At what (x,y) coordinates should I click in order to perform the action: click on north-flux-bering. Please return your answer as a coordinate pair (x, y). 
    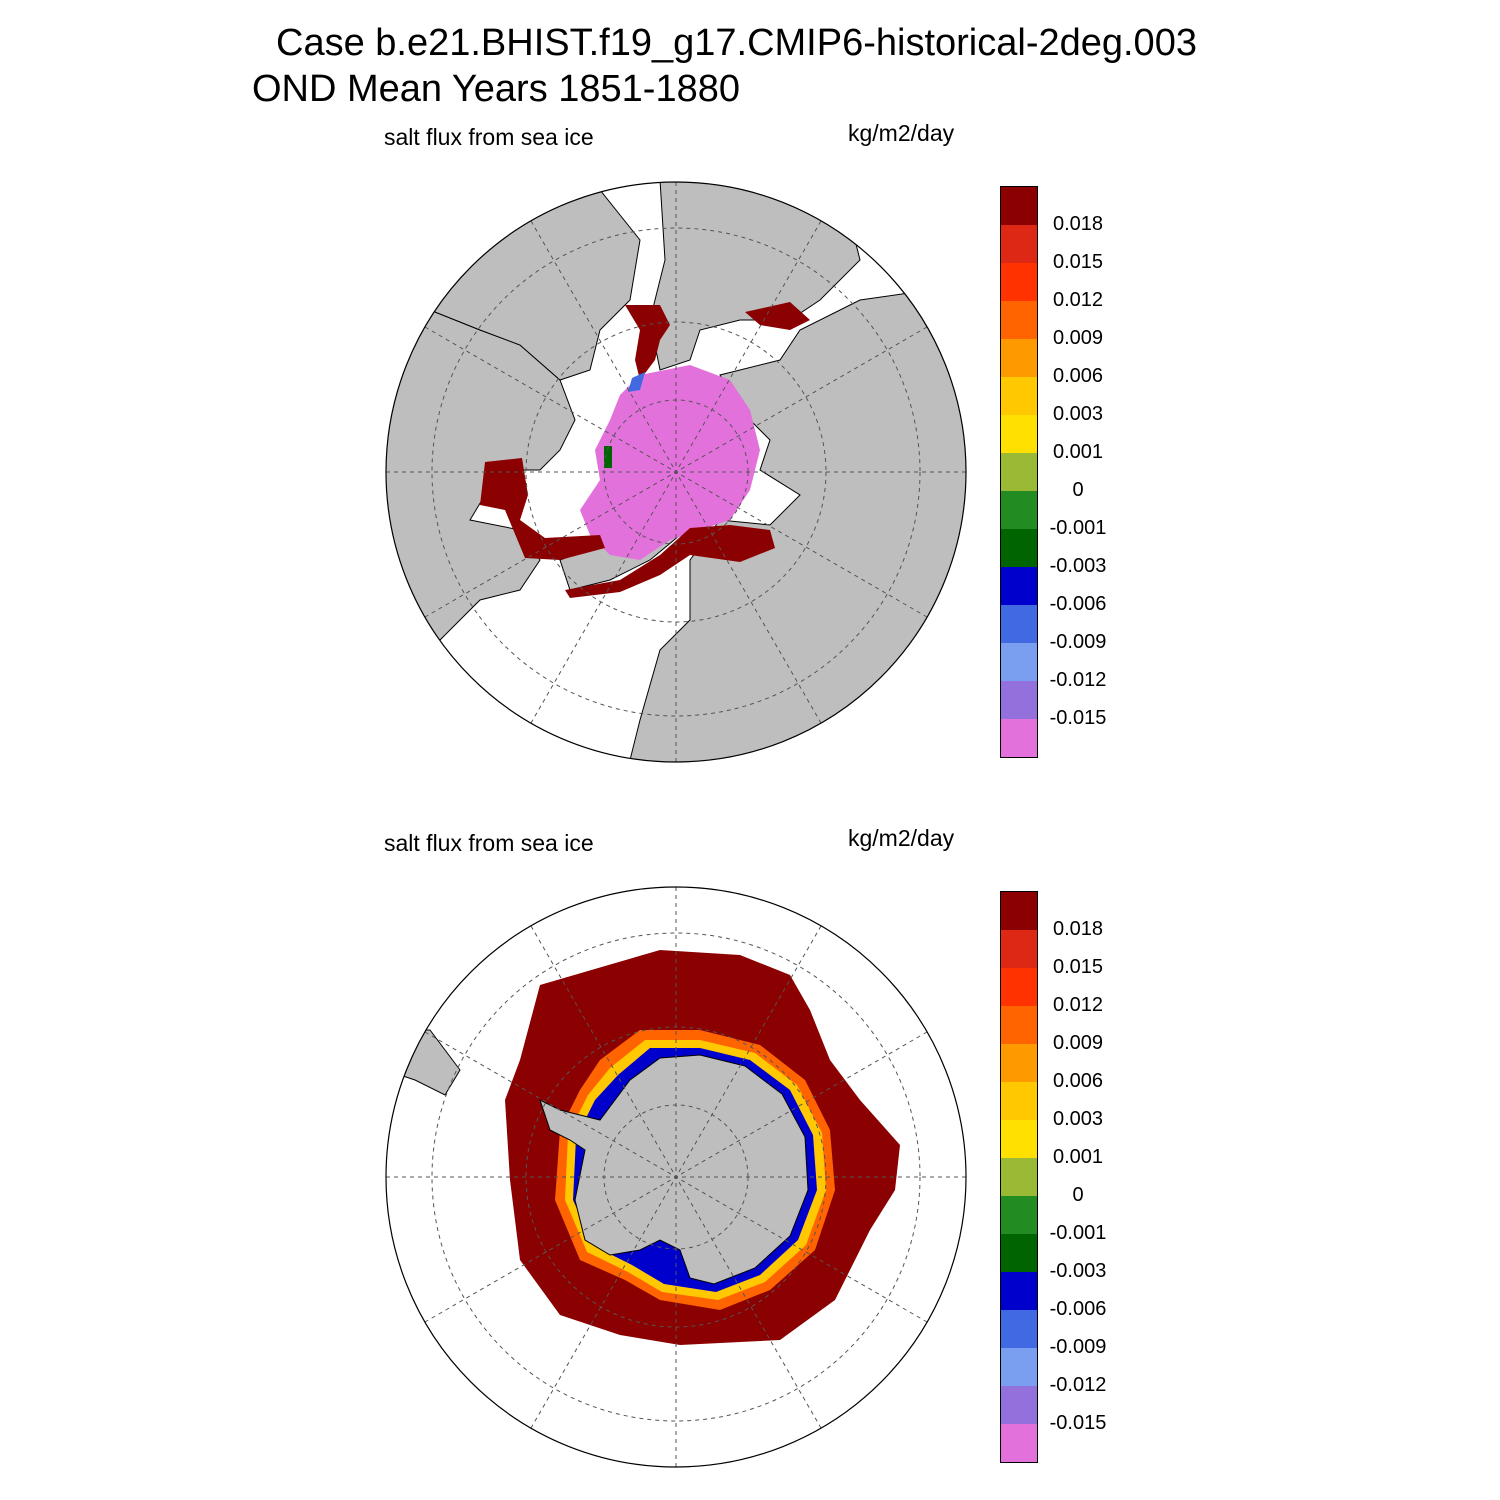
    Looking at the image, I should click on (647, 342).